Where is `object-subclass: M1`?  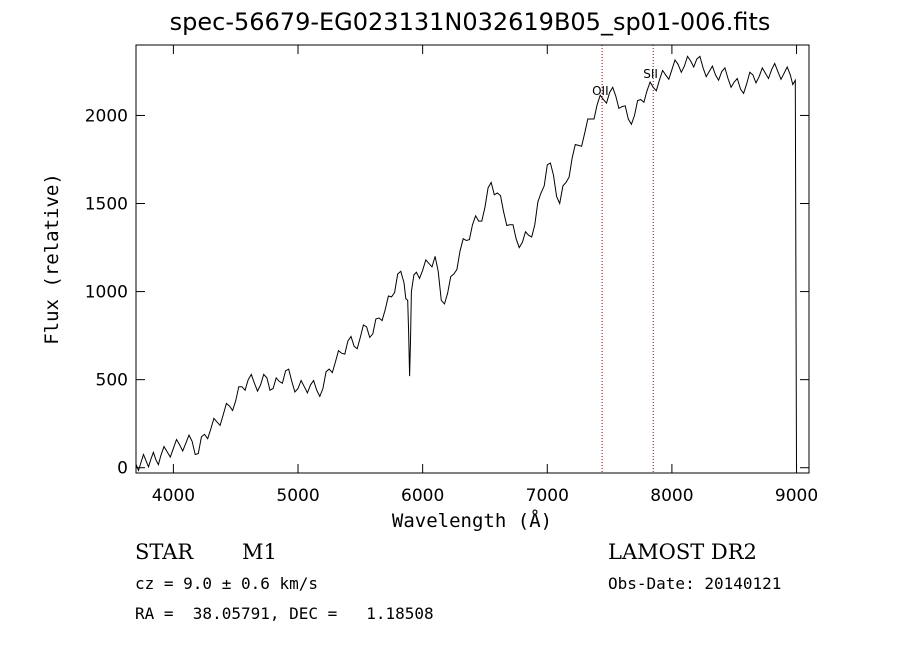
object-subclass: M1 is located at coordinates (259, 552).